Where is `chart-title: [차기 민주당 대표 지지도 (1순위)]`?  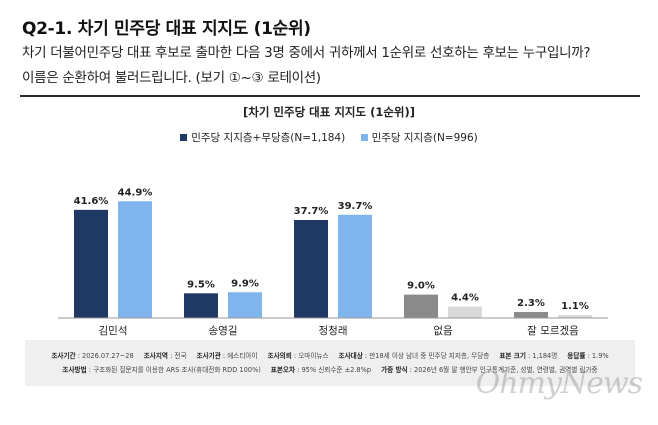
chart-title: [차기 민주당 대표 지지도 (1순위)] is located at coordinates (329, 112).